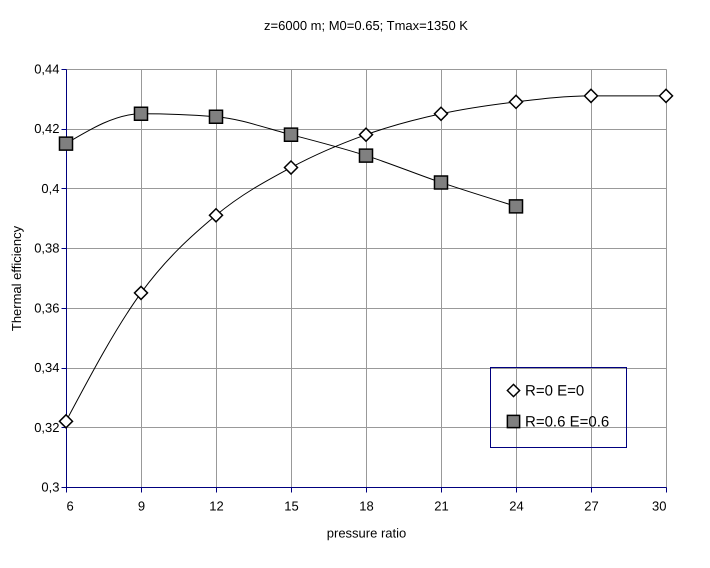 The width and height of the screenshot is (710, 568). I want to click on x-tick-label: 18, so click(366, 506).